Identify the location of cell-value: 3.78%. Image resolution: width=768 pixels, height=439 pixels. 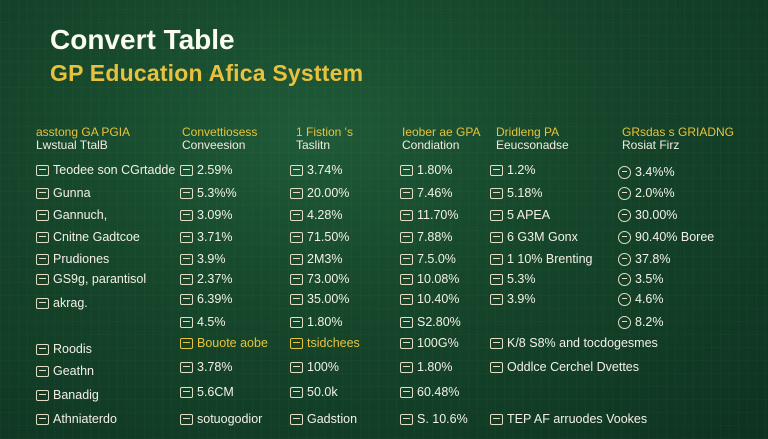
(215, 367).